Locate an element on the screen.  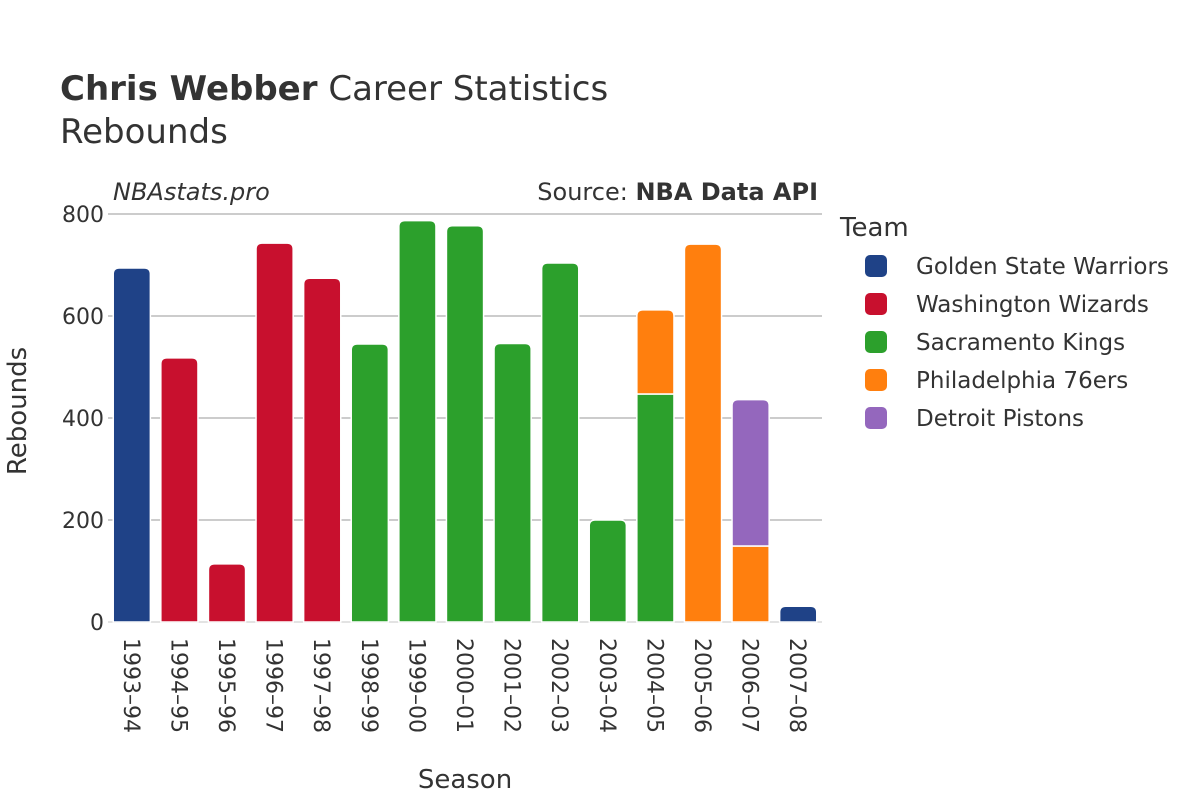
source-name: NBA Data API is located at coordinates (726, 192).